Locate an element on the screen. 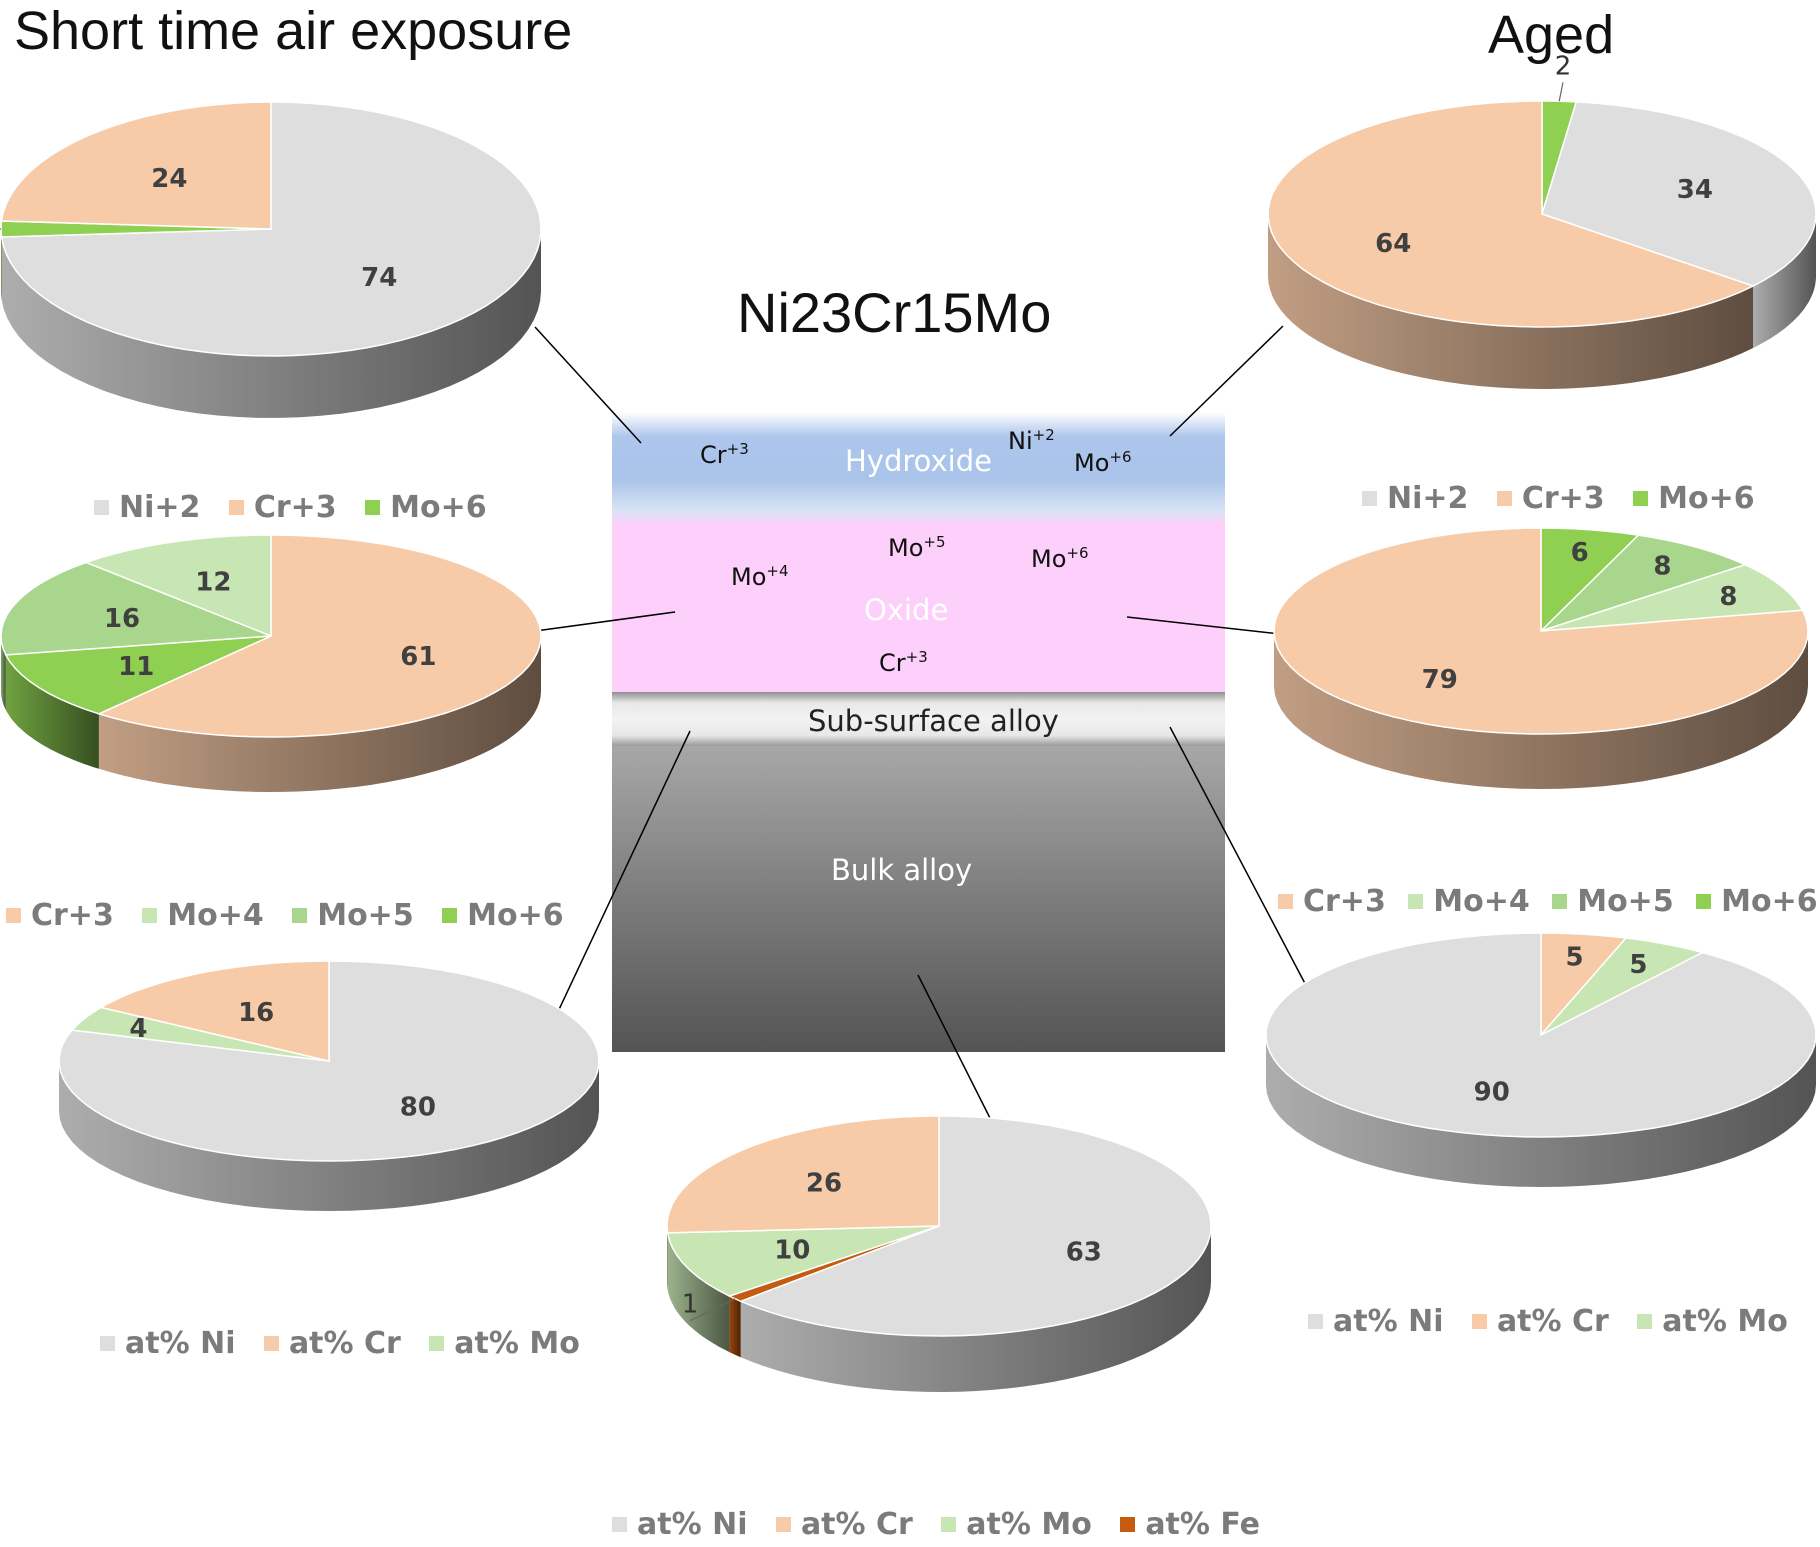 This screenshot has height=1547, width=1820. bulk-slice-at-cr is located at coordinates (803, 1174).